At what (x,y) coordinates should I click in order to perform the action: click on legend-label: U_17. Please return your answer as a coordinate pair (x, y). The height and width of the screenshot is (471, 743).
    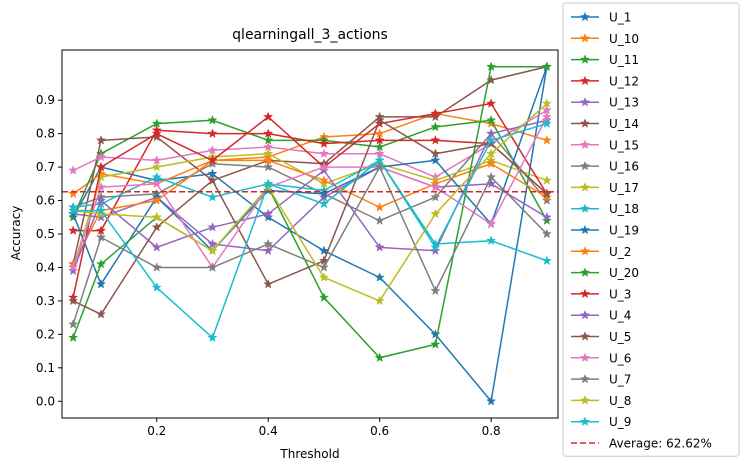
    Looking at the image, I should click on (624, 188).